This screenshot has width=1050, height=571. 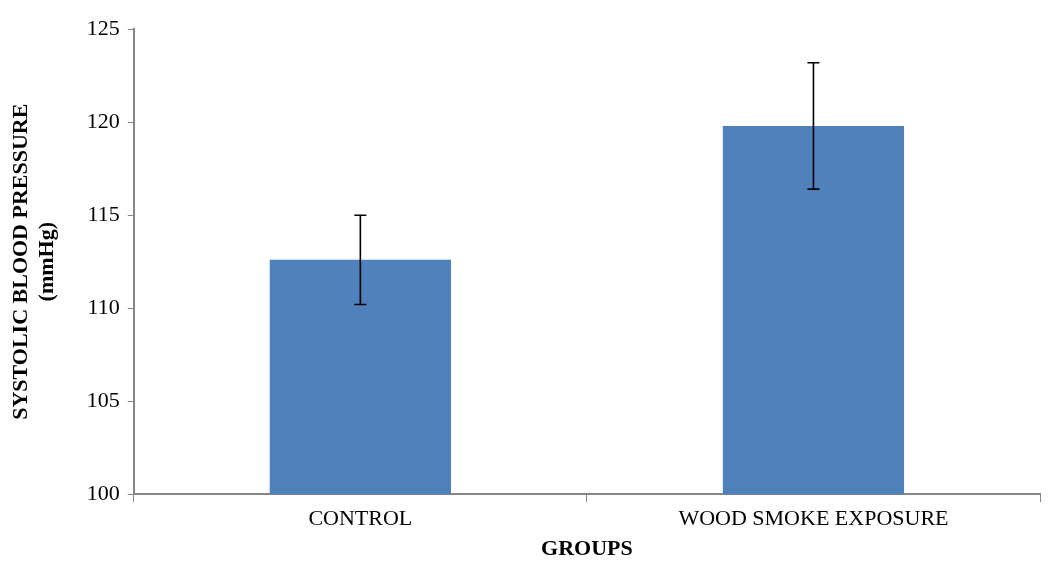 I want to click on y-tick-label: 125, so click(x=103, y=27).